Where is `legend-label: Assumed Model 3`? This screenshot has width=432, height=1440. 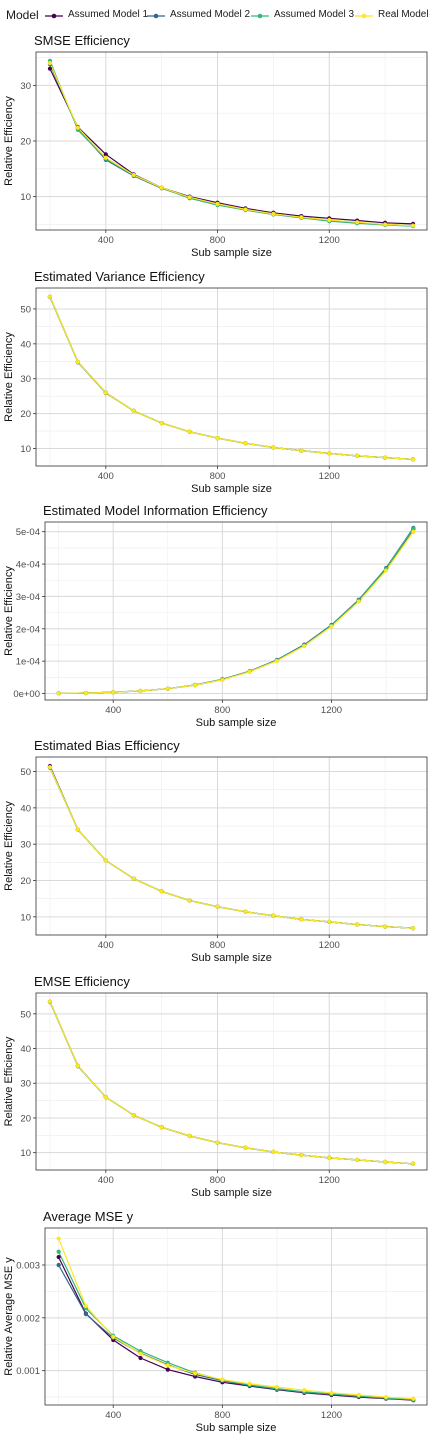
legend-label: Assumed Model 3 is located at coordinates (314, 14).